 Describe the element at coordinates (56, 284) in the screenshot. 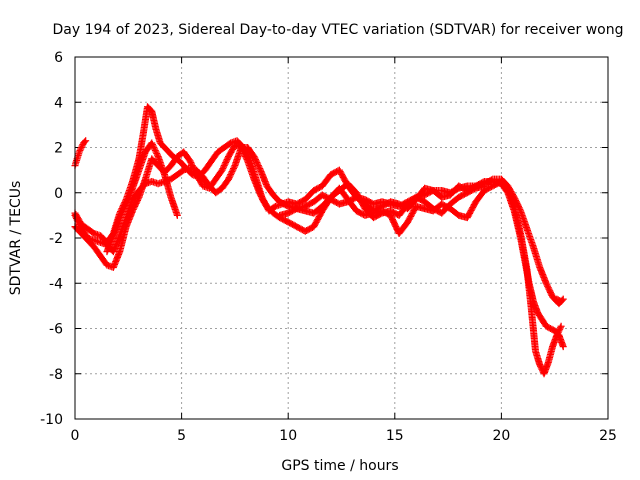

I see `y-tick-label: -4` at that location.